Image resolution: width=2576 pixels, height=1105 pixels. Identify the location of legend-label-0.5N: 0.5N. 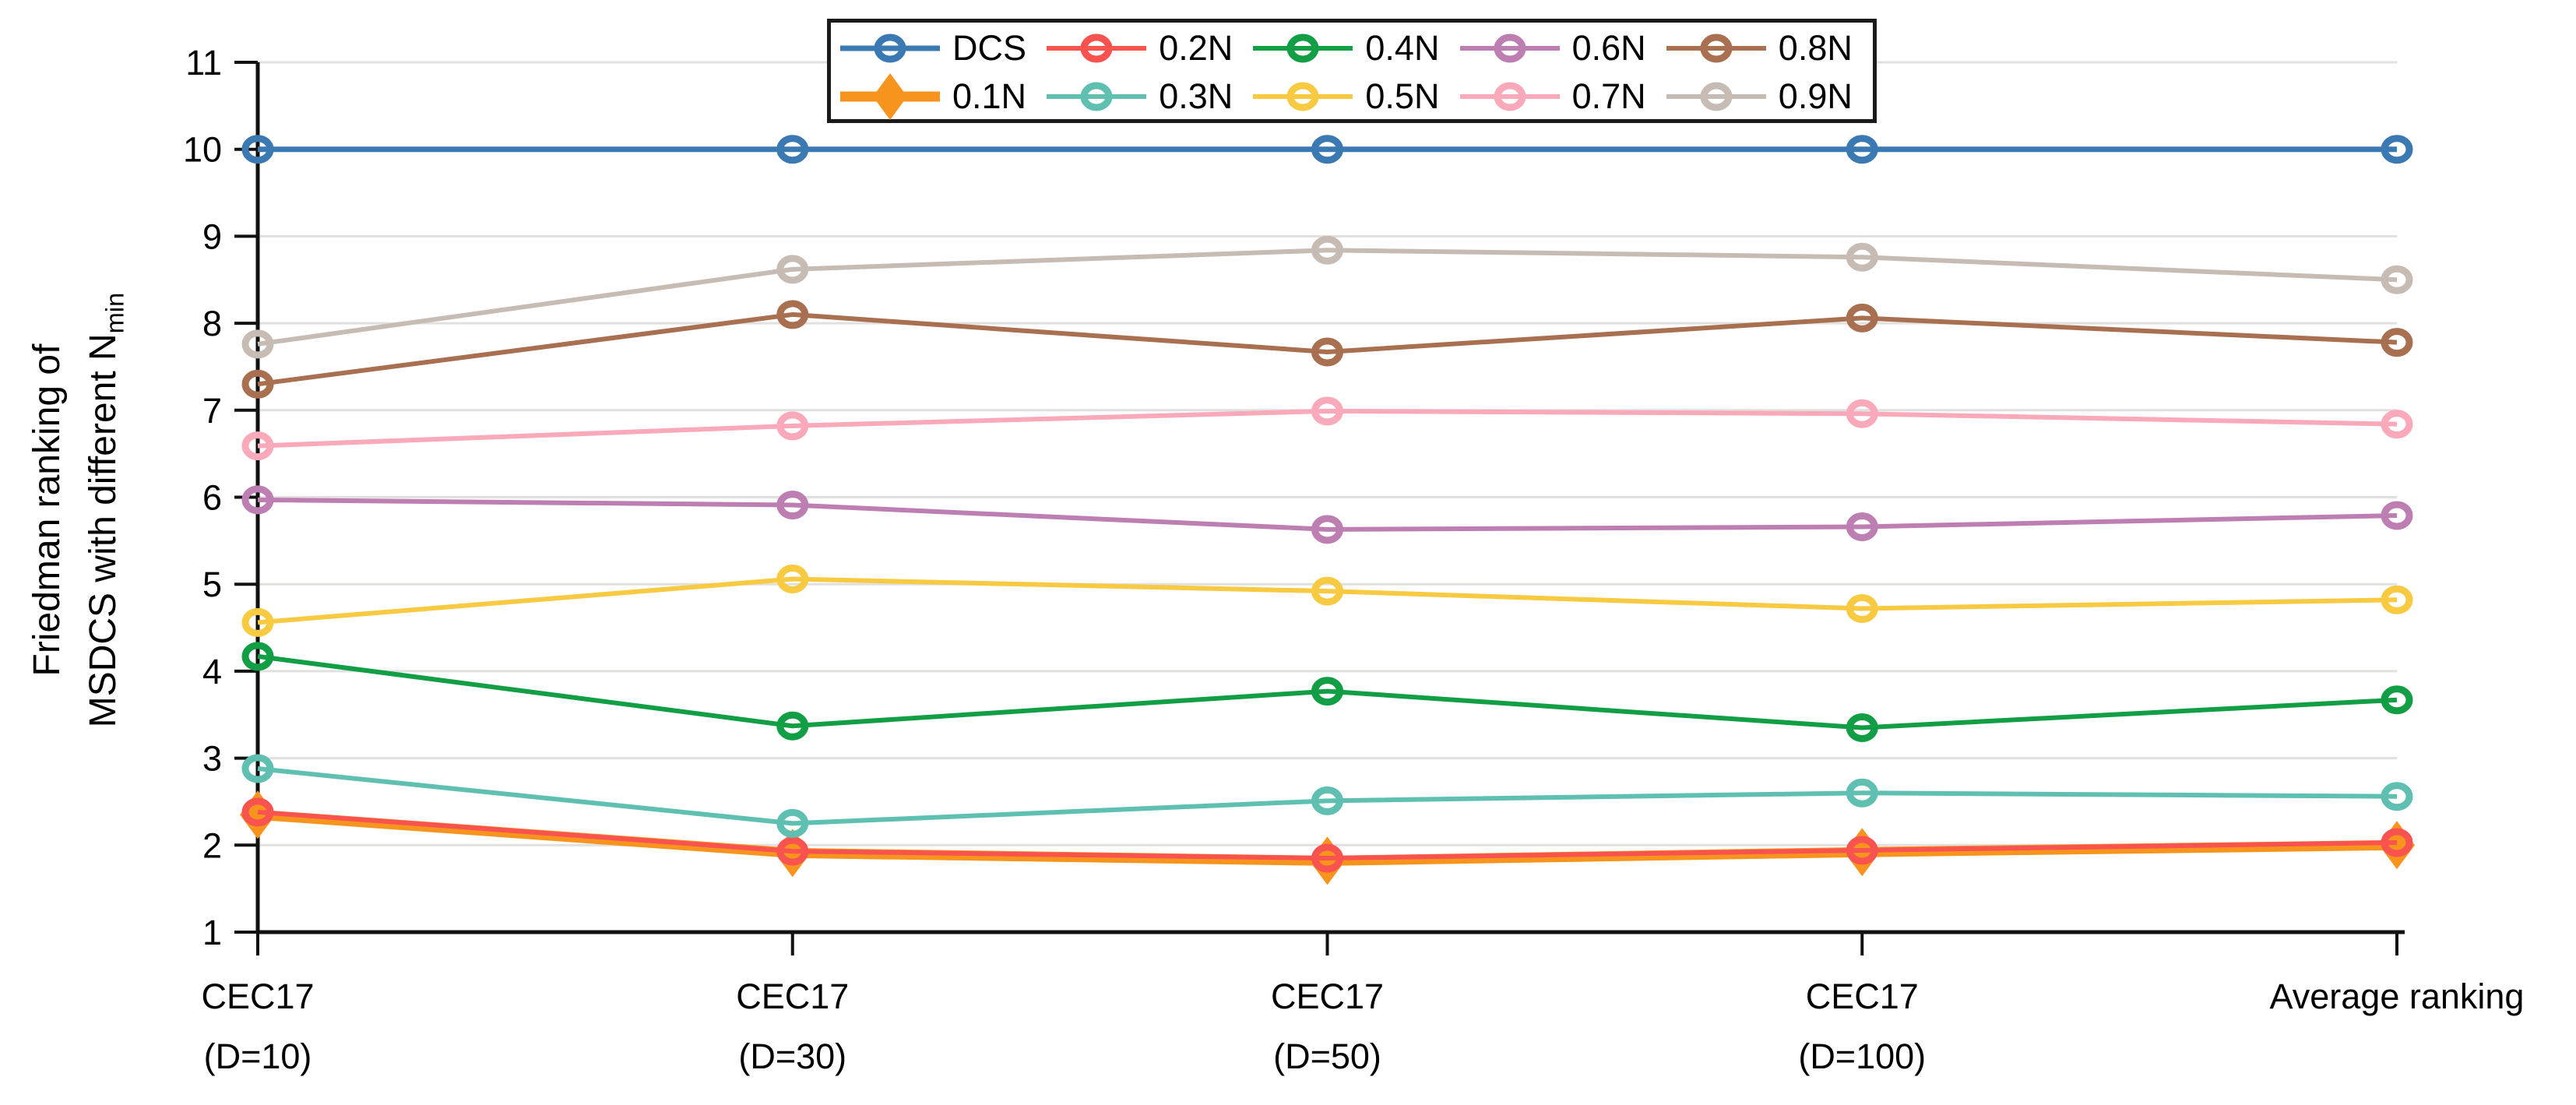
(1402, 96).